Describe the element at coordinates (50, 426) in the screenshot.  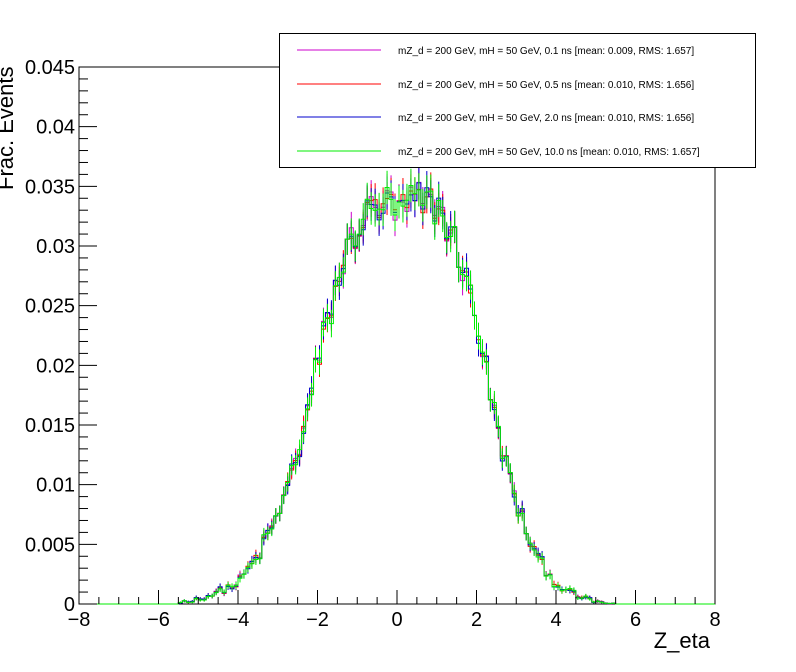
I see `y-tick-label: 0.015` at that location.